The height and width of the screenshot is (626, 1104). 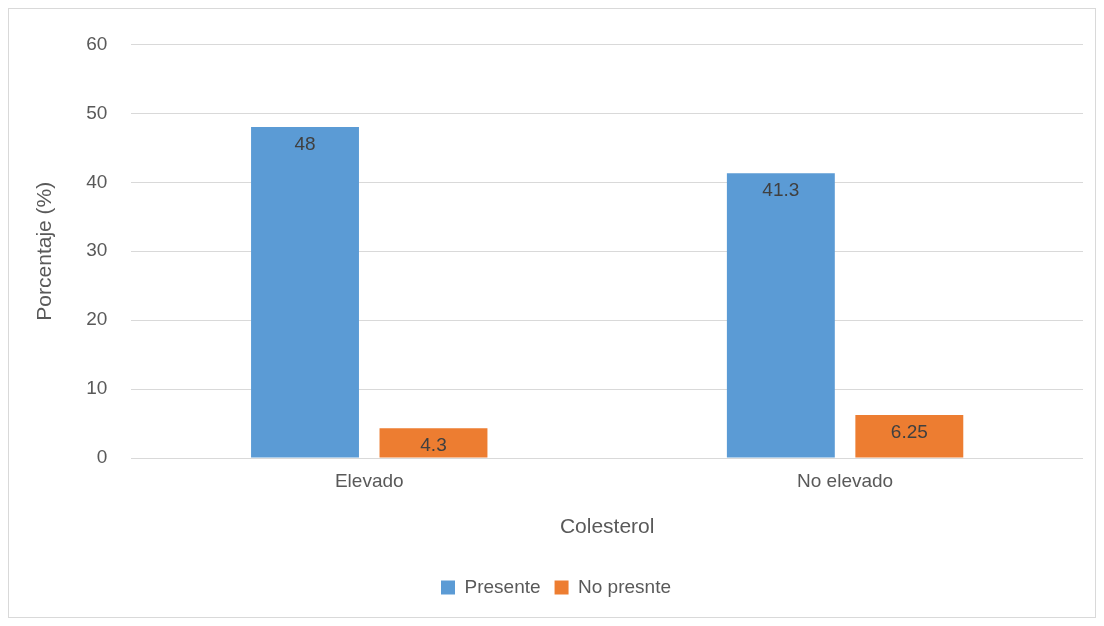 What do you see at coordinates (369, 480) in the screenshot?
I see `x-tick-label: Elevado` at bounding box center [369, 480].